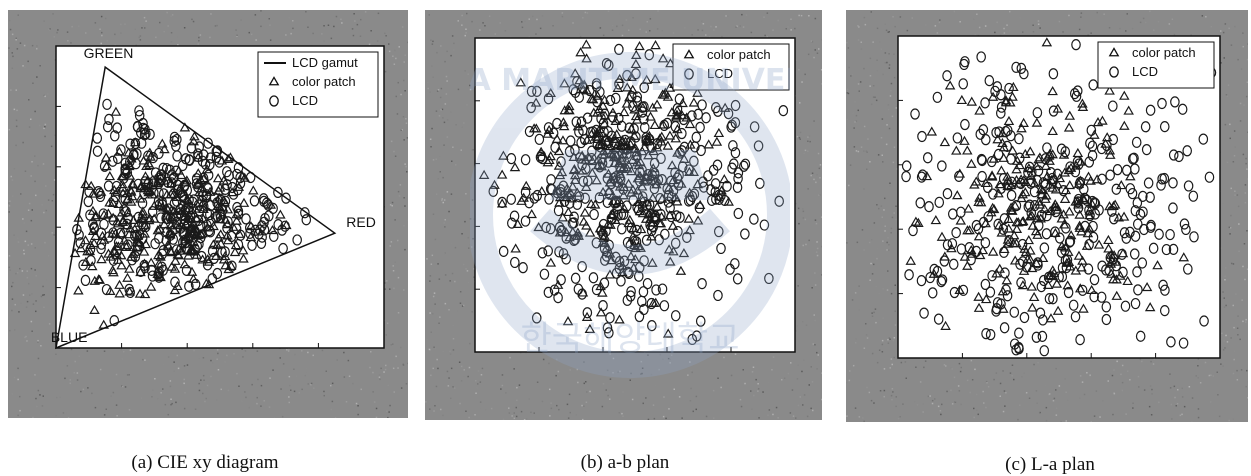 The width and height of the screenshot is (1251, 476). What do you see at coordinates (1050, 465) in the screenshot?
I see `caption-c: (c) L-a plan` at bounding box center [1050, 465].